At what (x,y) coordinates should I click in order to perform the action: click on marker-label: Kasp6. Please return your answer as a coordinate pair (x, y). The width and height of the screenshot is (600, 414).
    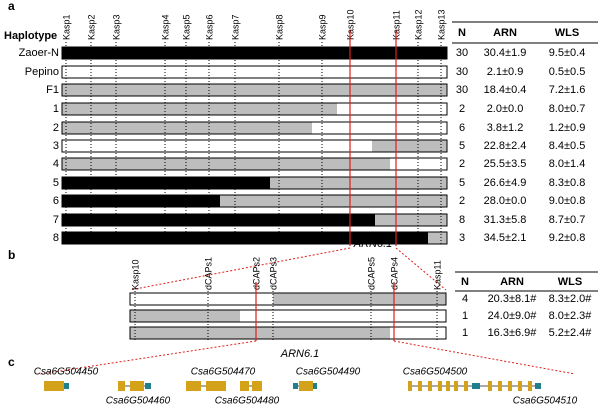
    Looking at the image, I should click on (209, 27).